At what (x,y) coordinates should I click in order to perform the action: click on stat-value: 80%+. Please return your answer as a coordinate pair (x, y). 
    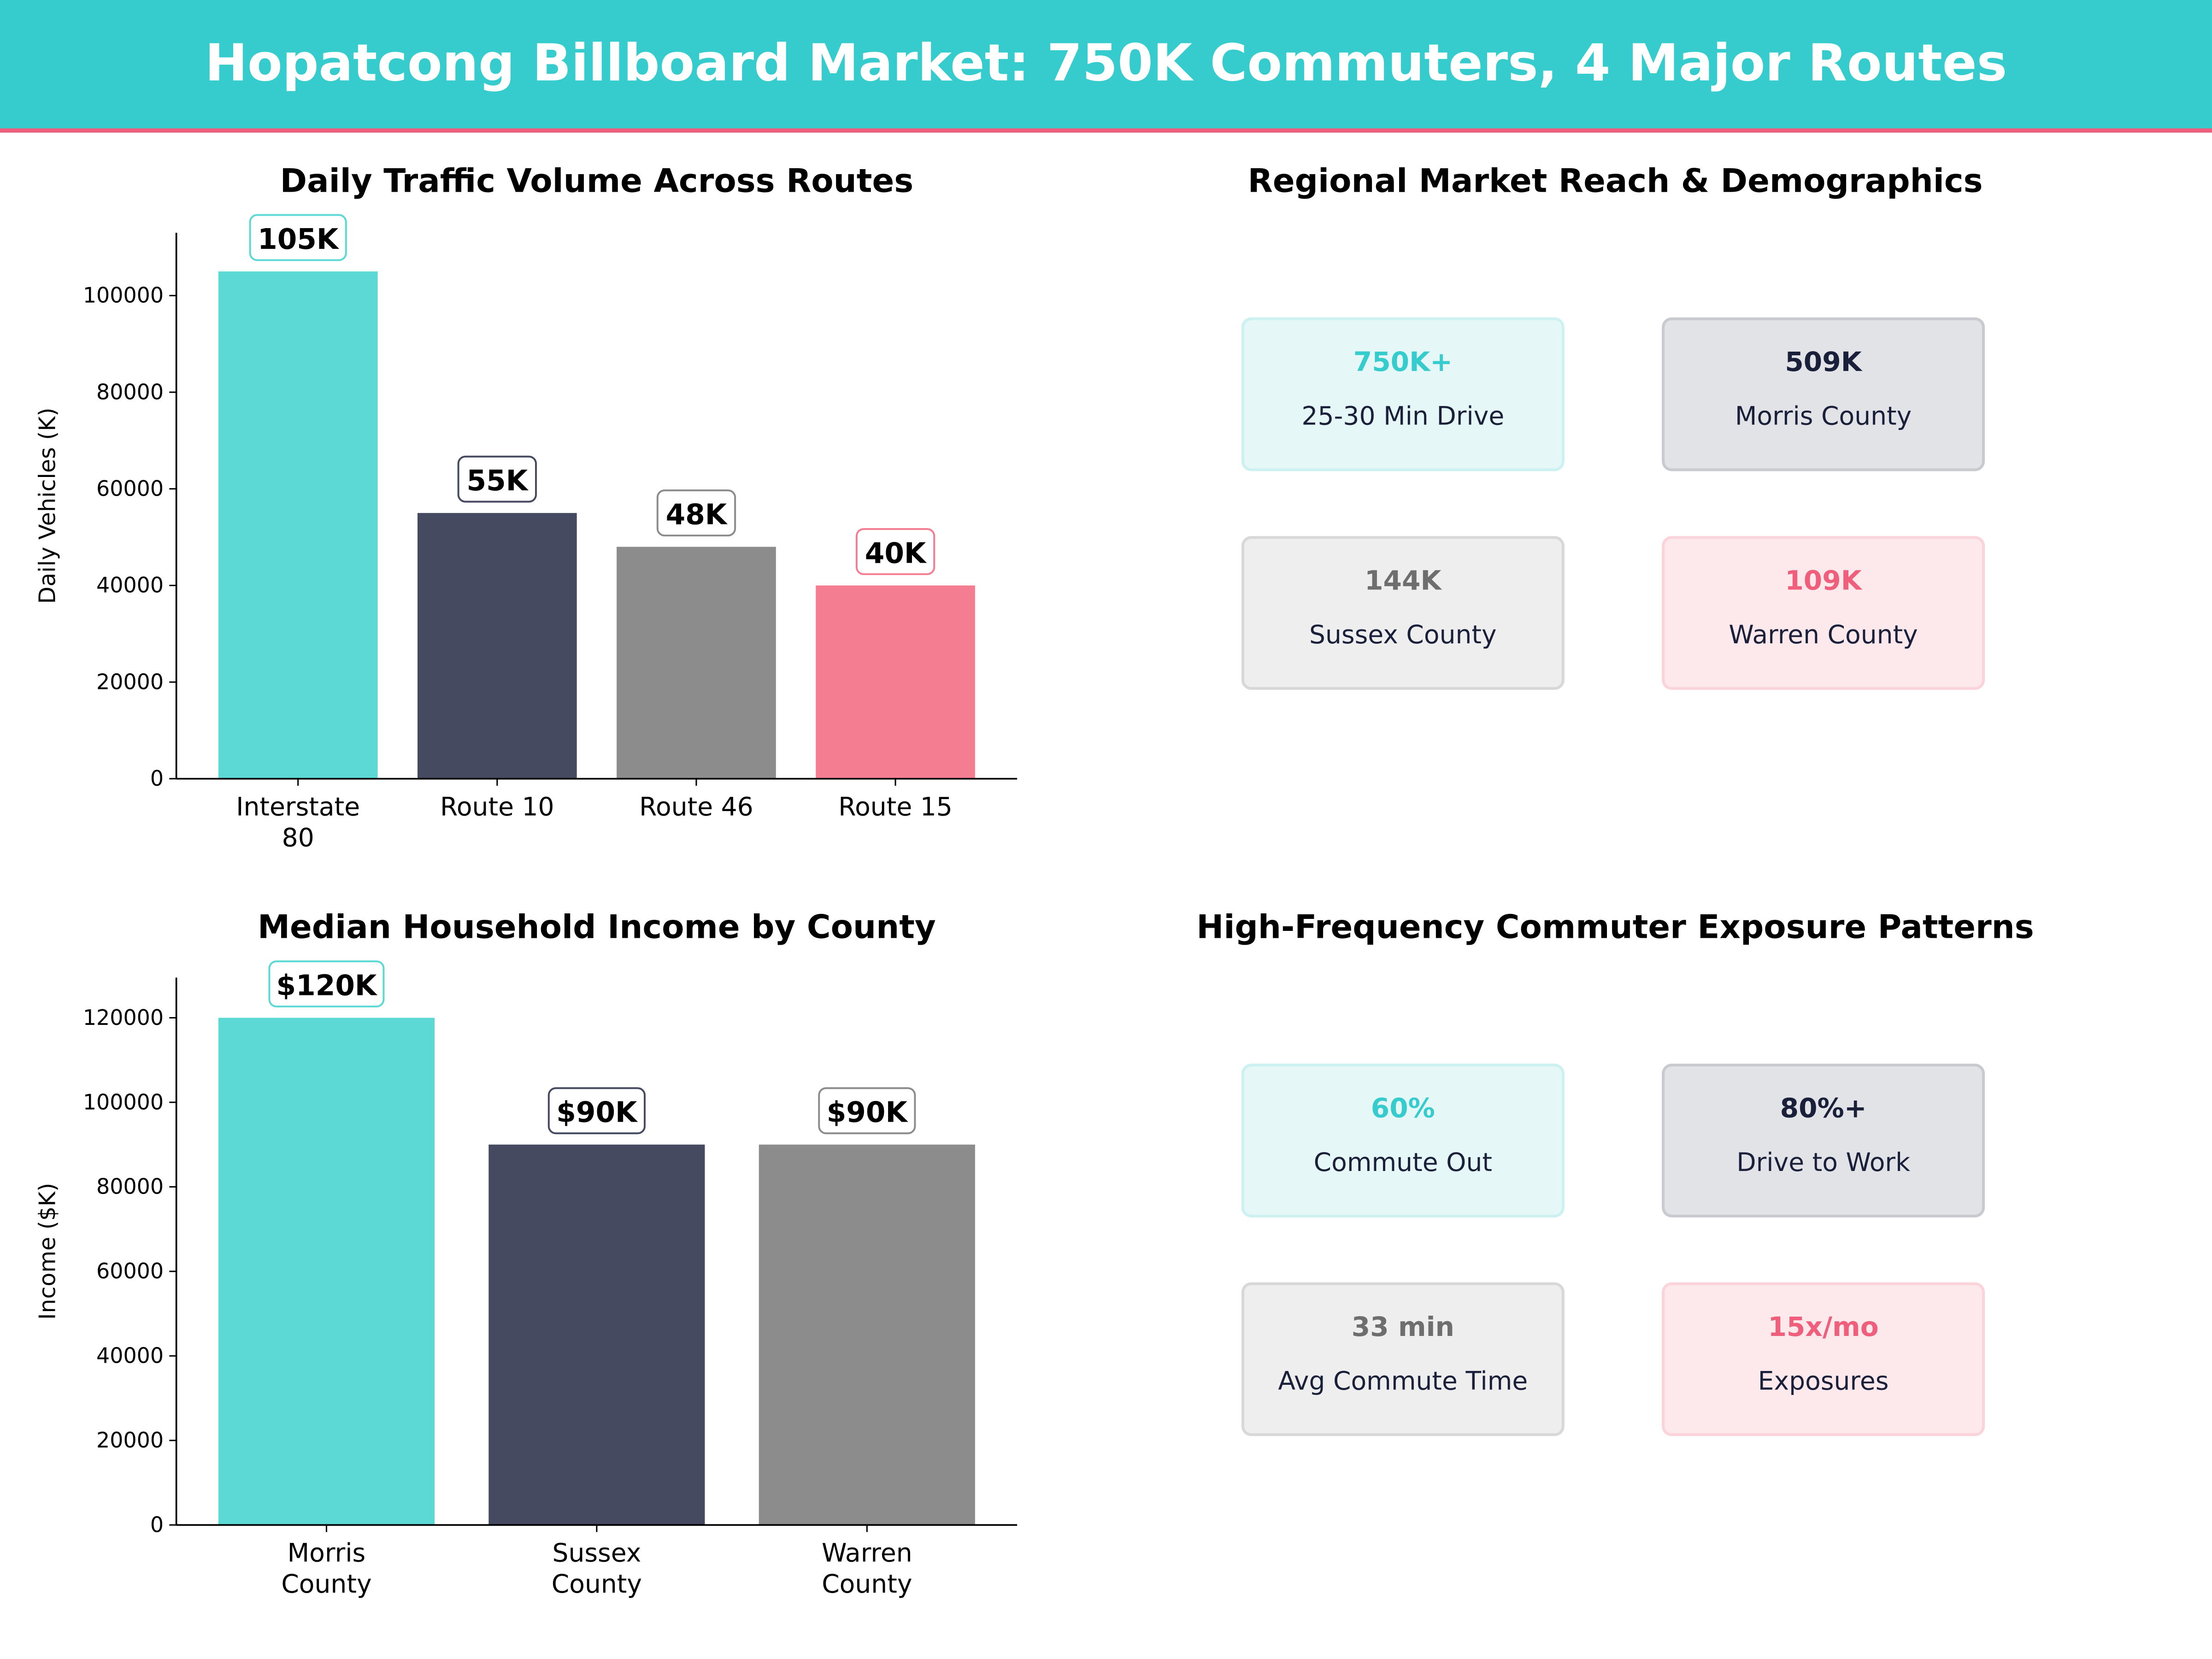
    Looking at the image, I should click on (1823, 1108).